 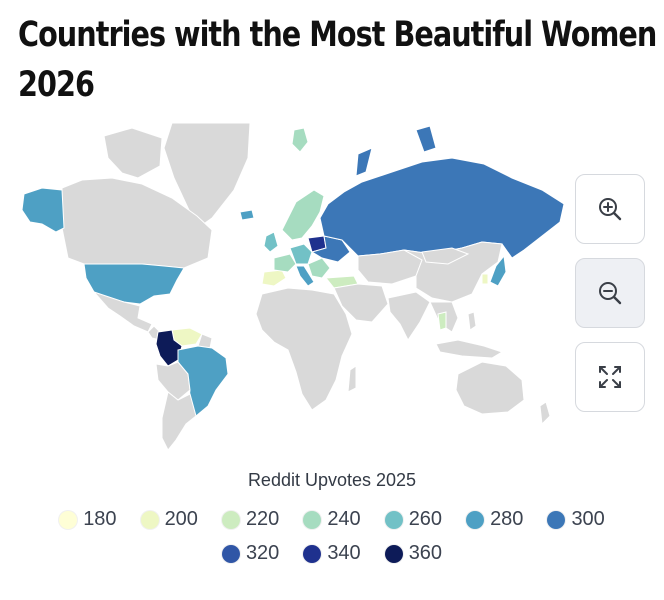 I want to click on zoom-in-button, so click(x=610, y=209).